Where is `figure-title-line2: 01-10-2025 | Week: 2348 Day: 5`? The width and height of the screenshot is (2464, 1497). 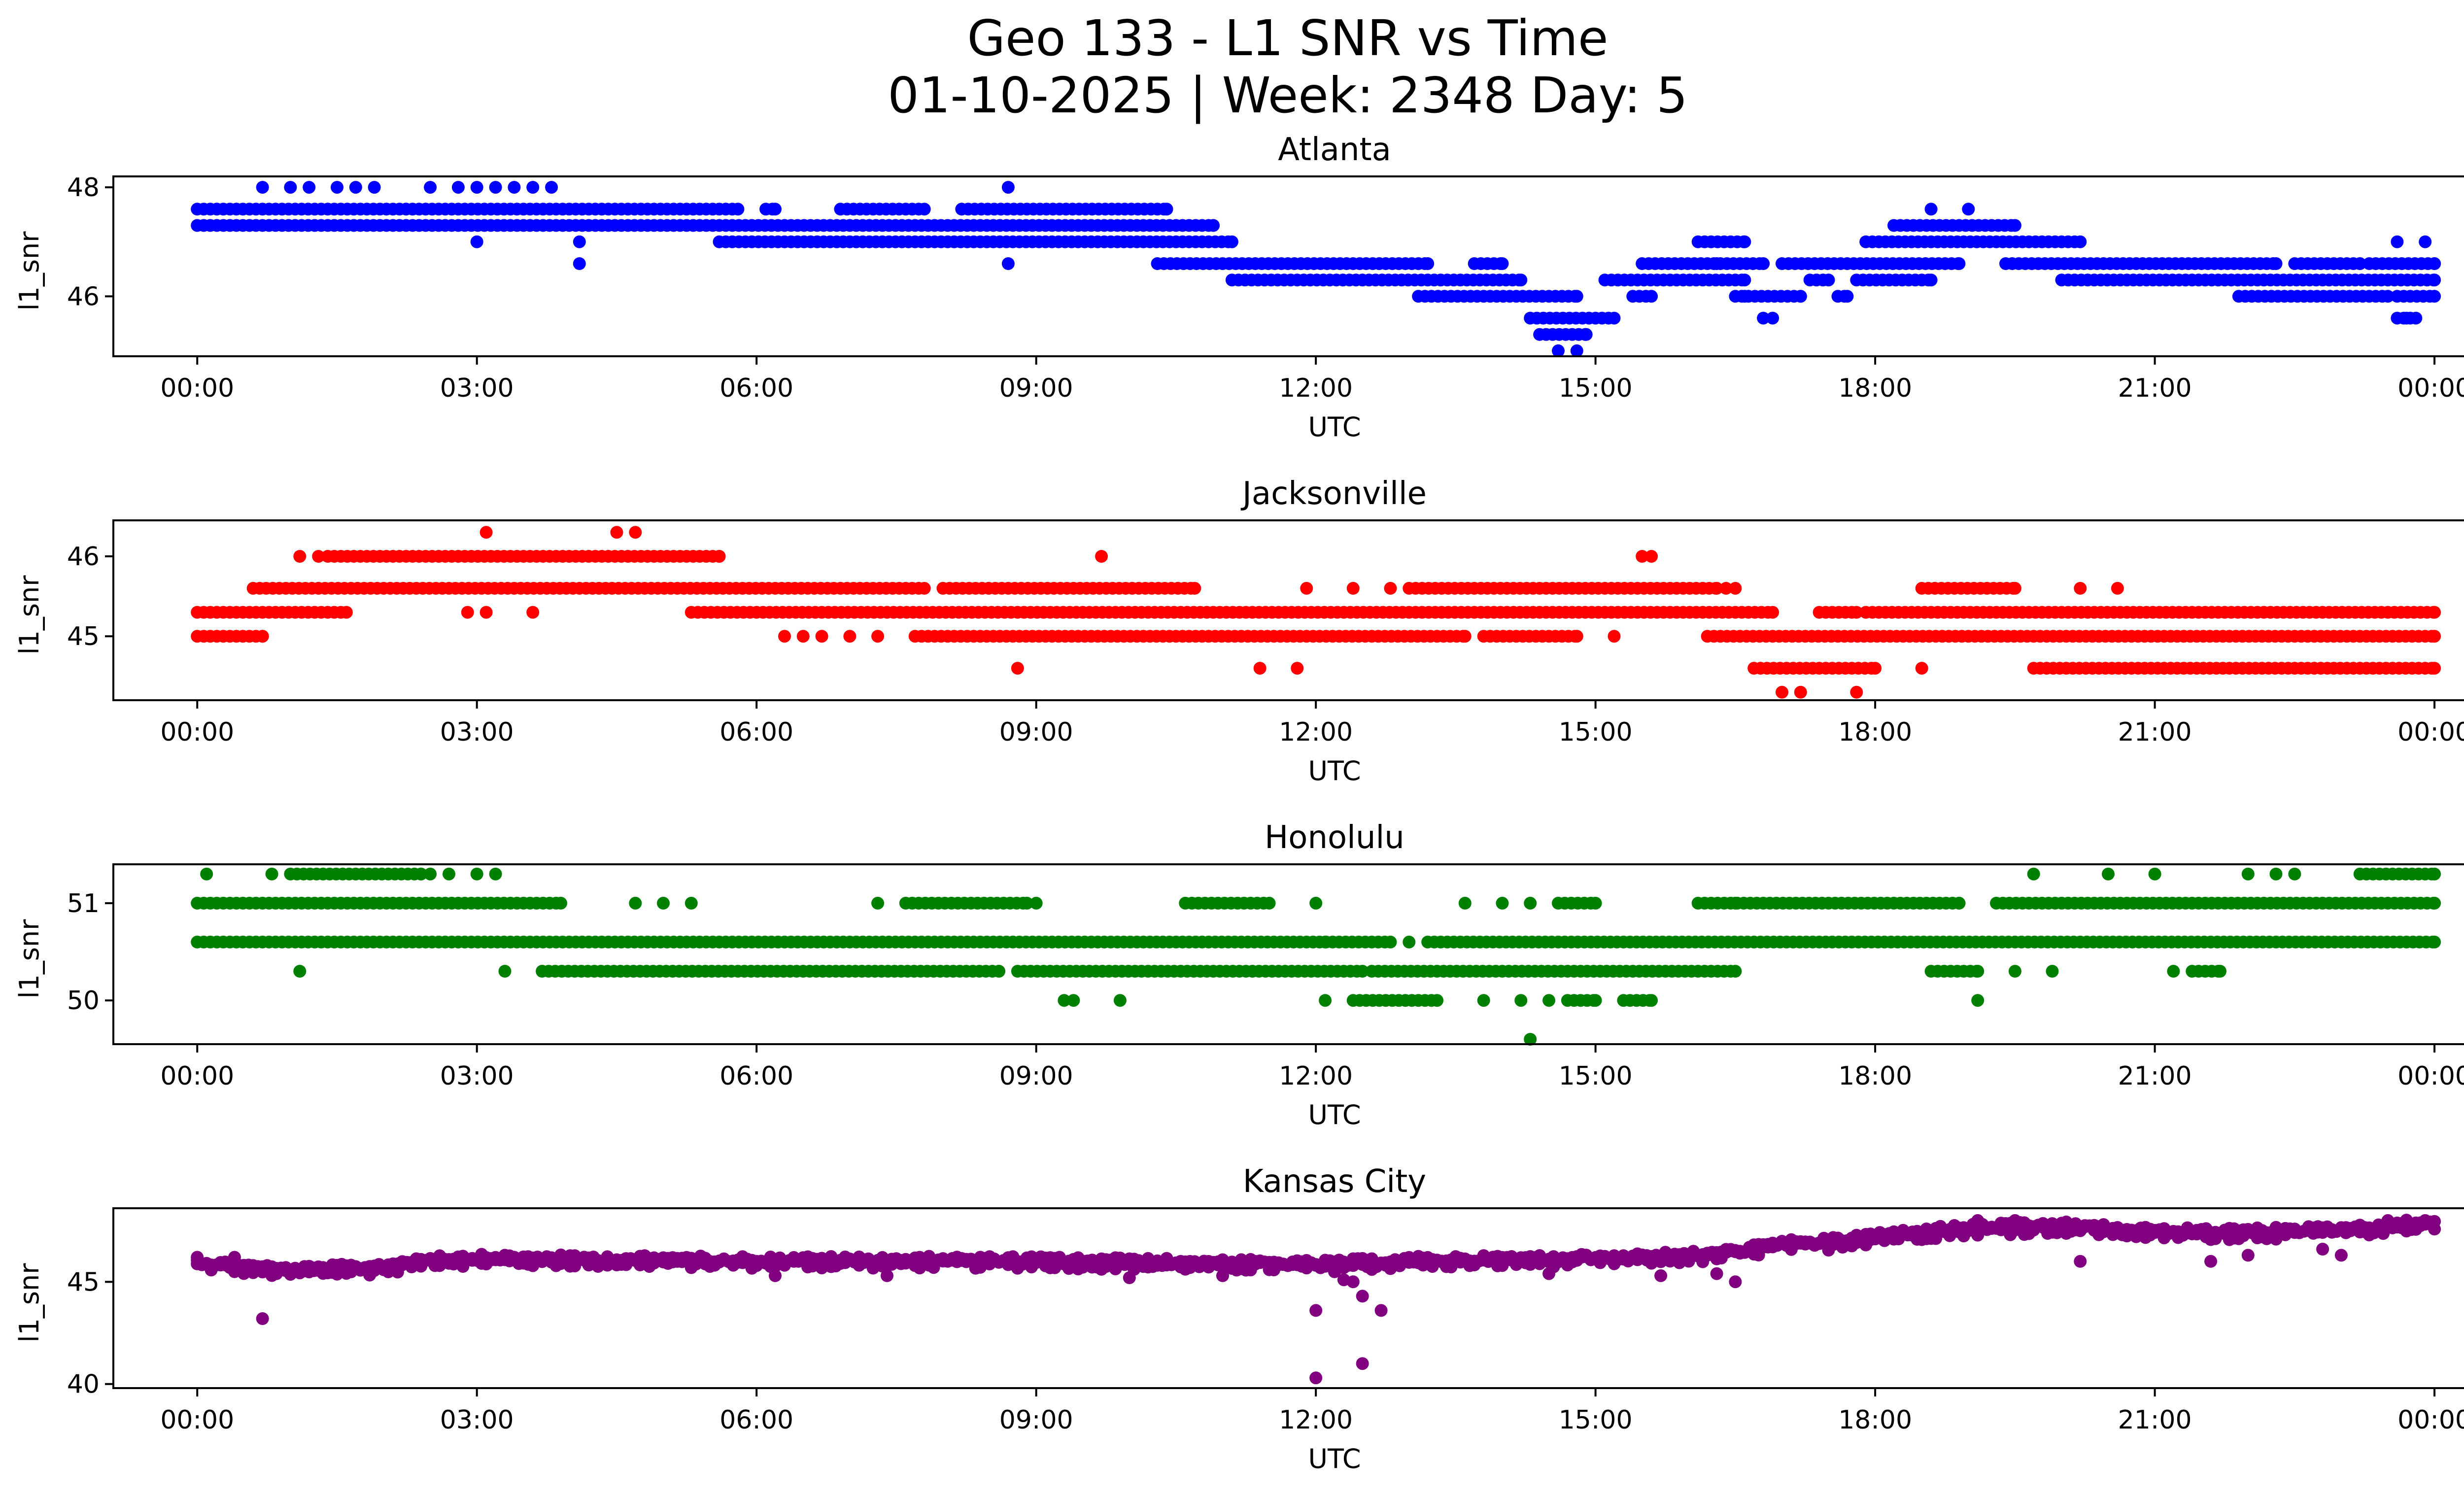
figure-title-line2: 01-10-2025 | Week: 2348 Day: 5 is located at coordinates (1287, 95).